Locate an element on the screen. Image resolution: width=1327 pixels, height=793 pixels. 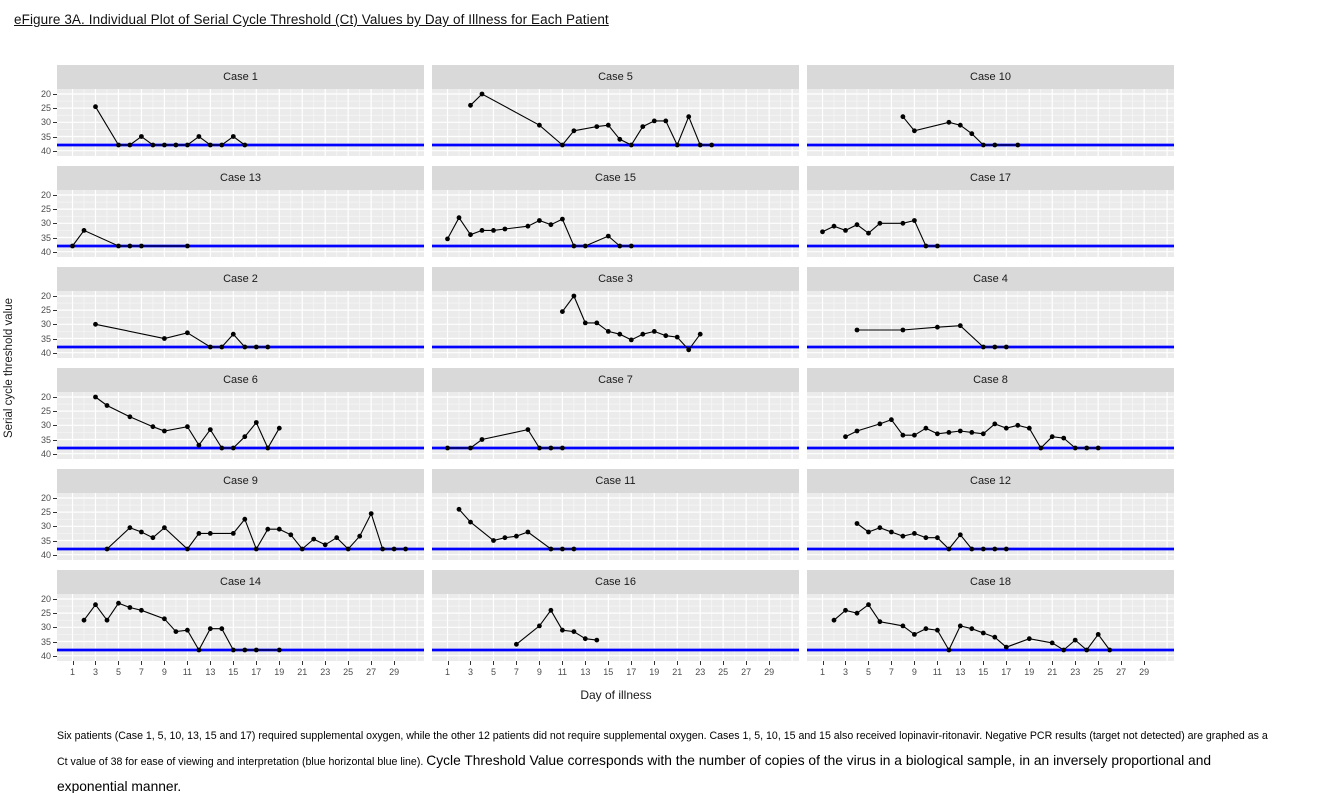
facet-strip-case-3: Case 3 is located at coordinates (615, 279).